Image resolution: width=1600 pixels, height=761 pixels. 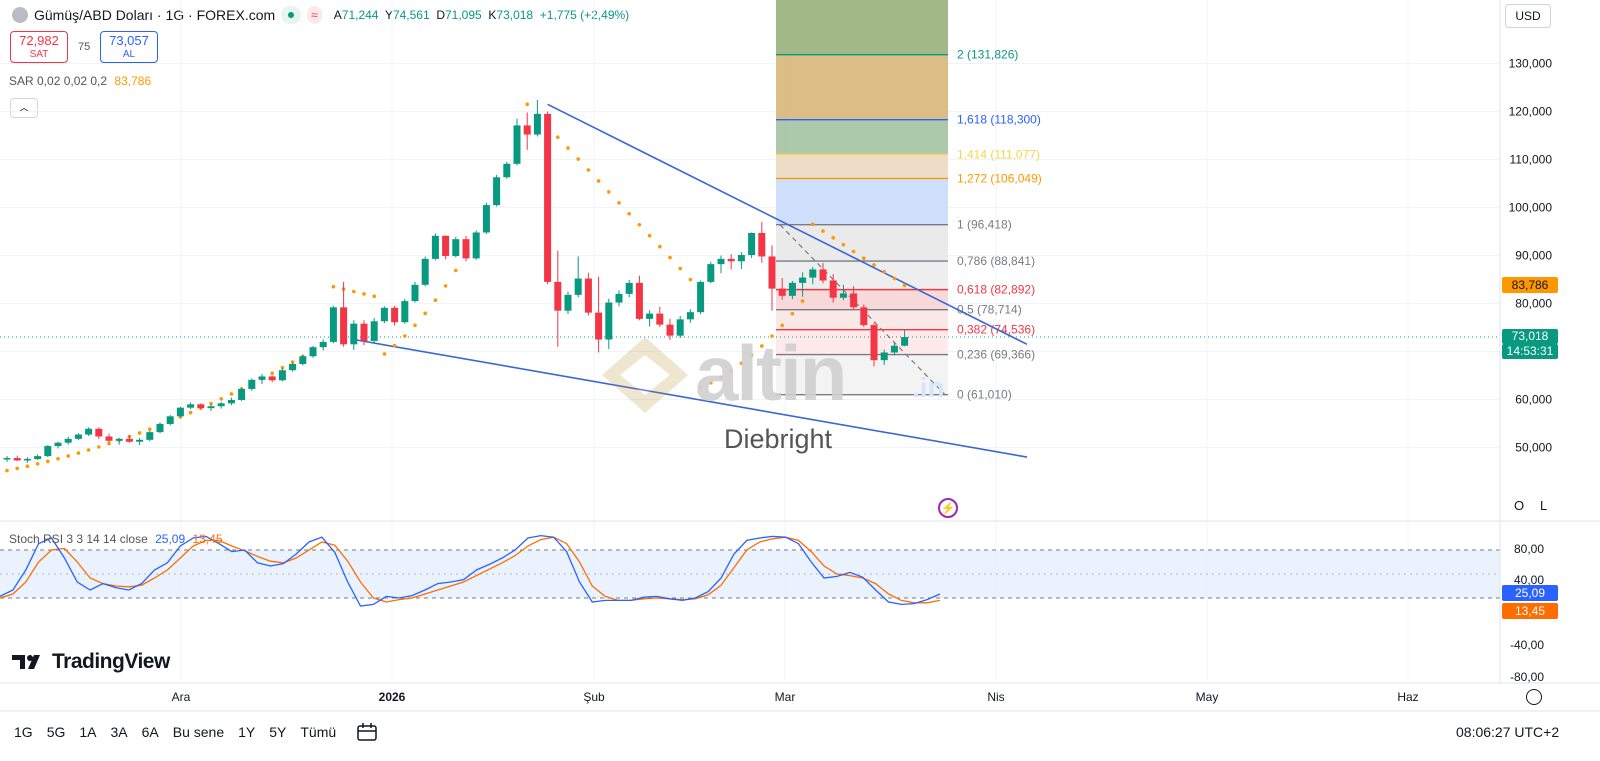 I want to click on range-1y: 1Y, so click(x=247, y=732).